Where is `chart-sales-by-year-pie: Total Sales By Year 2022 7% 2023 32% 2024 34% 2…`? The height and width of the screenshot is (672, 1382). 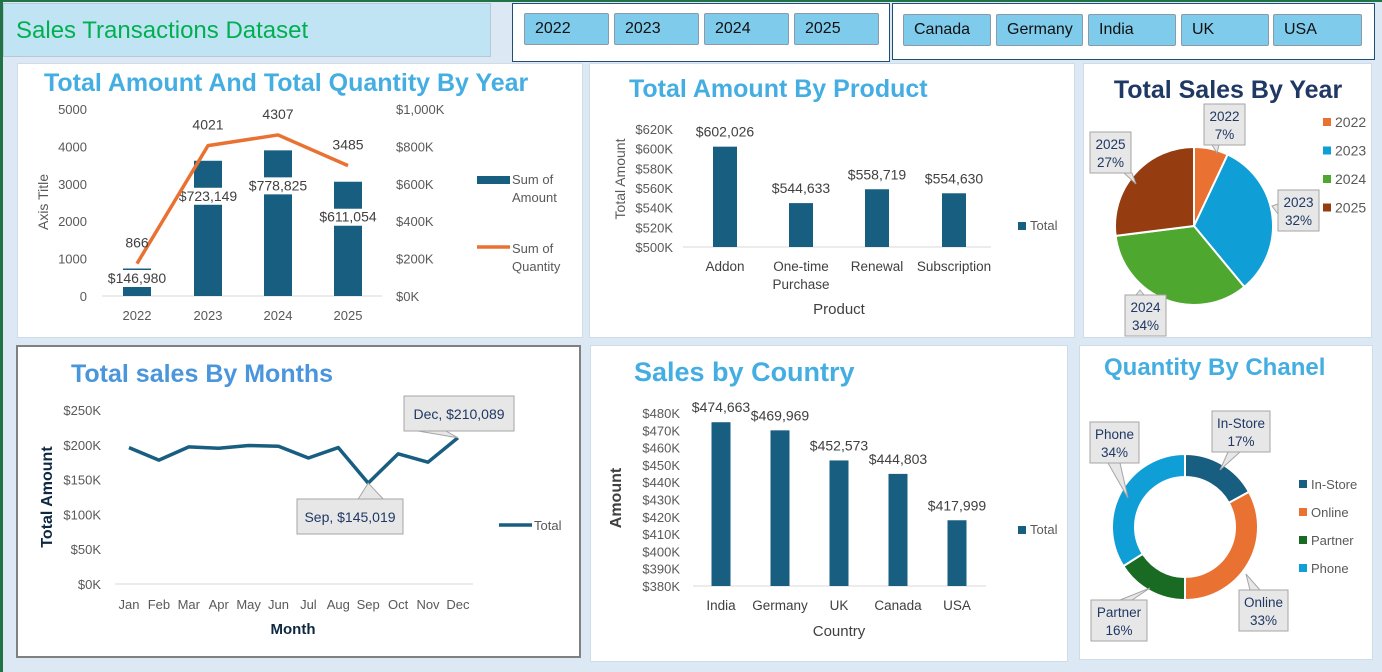 chart-sales-by-year-pie: Total Sales By Year 2022 7% 2023 32% 2024 34% 2… is located at coordinates (1227, 200).